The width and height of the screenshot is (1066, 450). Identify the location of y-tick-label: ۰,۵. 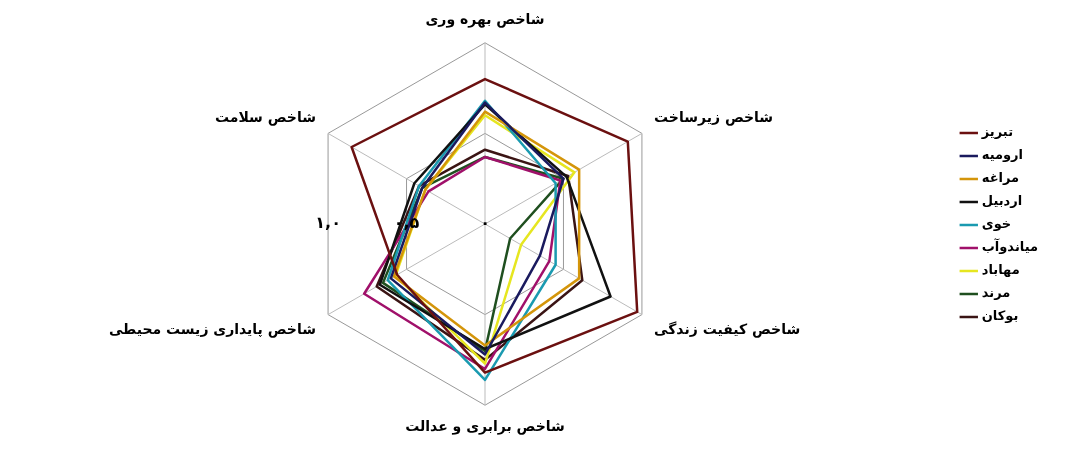
(406, 223).